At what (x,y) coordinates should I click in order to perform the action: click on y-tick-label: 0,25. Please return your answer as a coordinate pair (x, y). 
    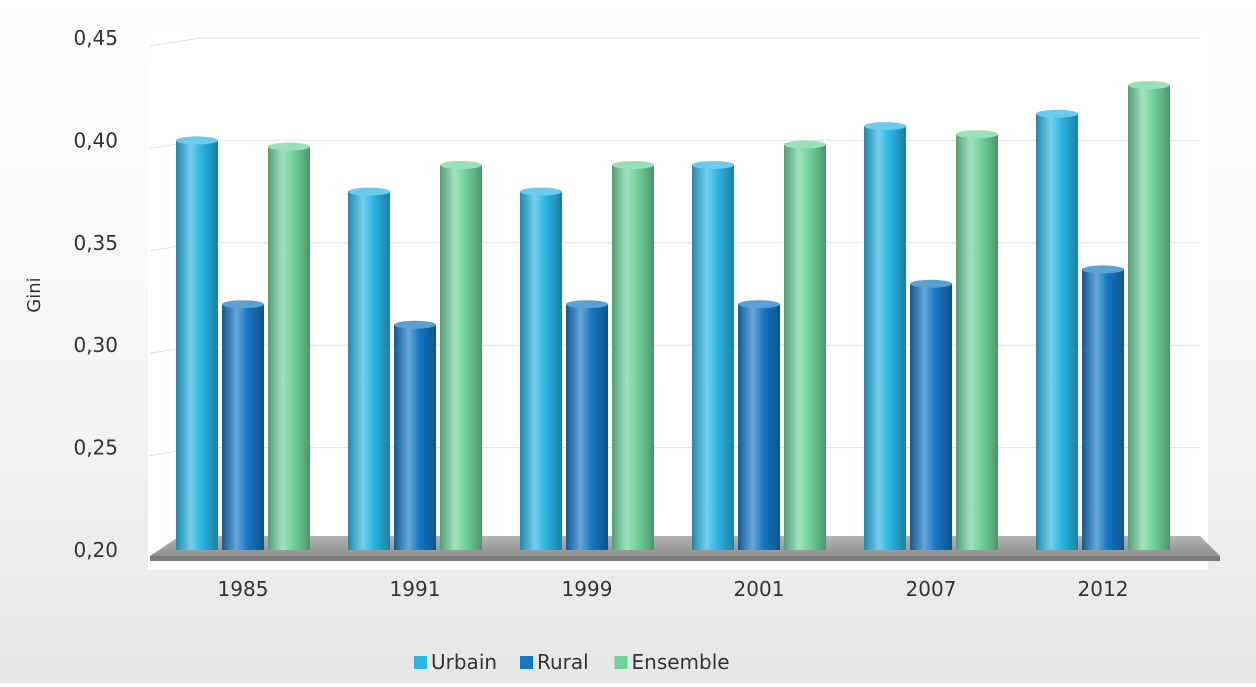
    Looking at the image, I should click on (95, 448).